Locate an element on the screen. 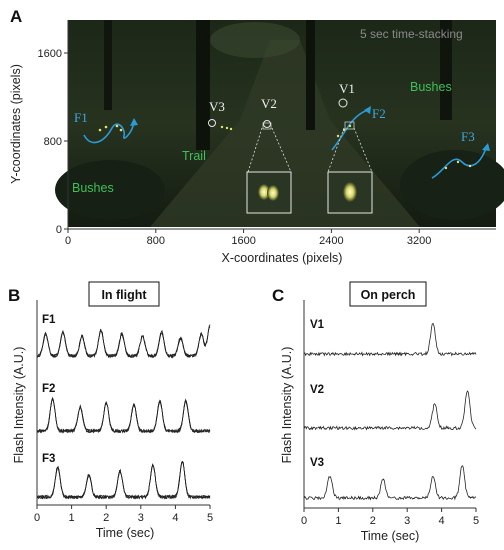  panel-b-title-box is located at coordinates (124, 294).